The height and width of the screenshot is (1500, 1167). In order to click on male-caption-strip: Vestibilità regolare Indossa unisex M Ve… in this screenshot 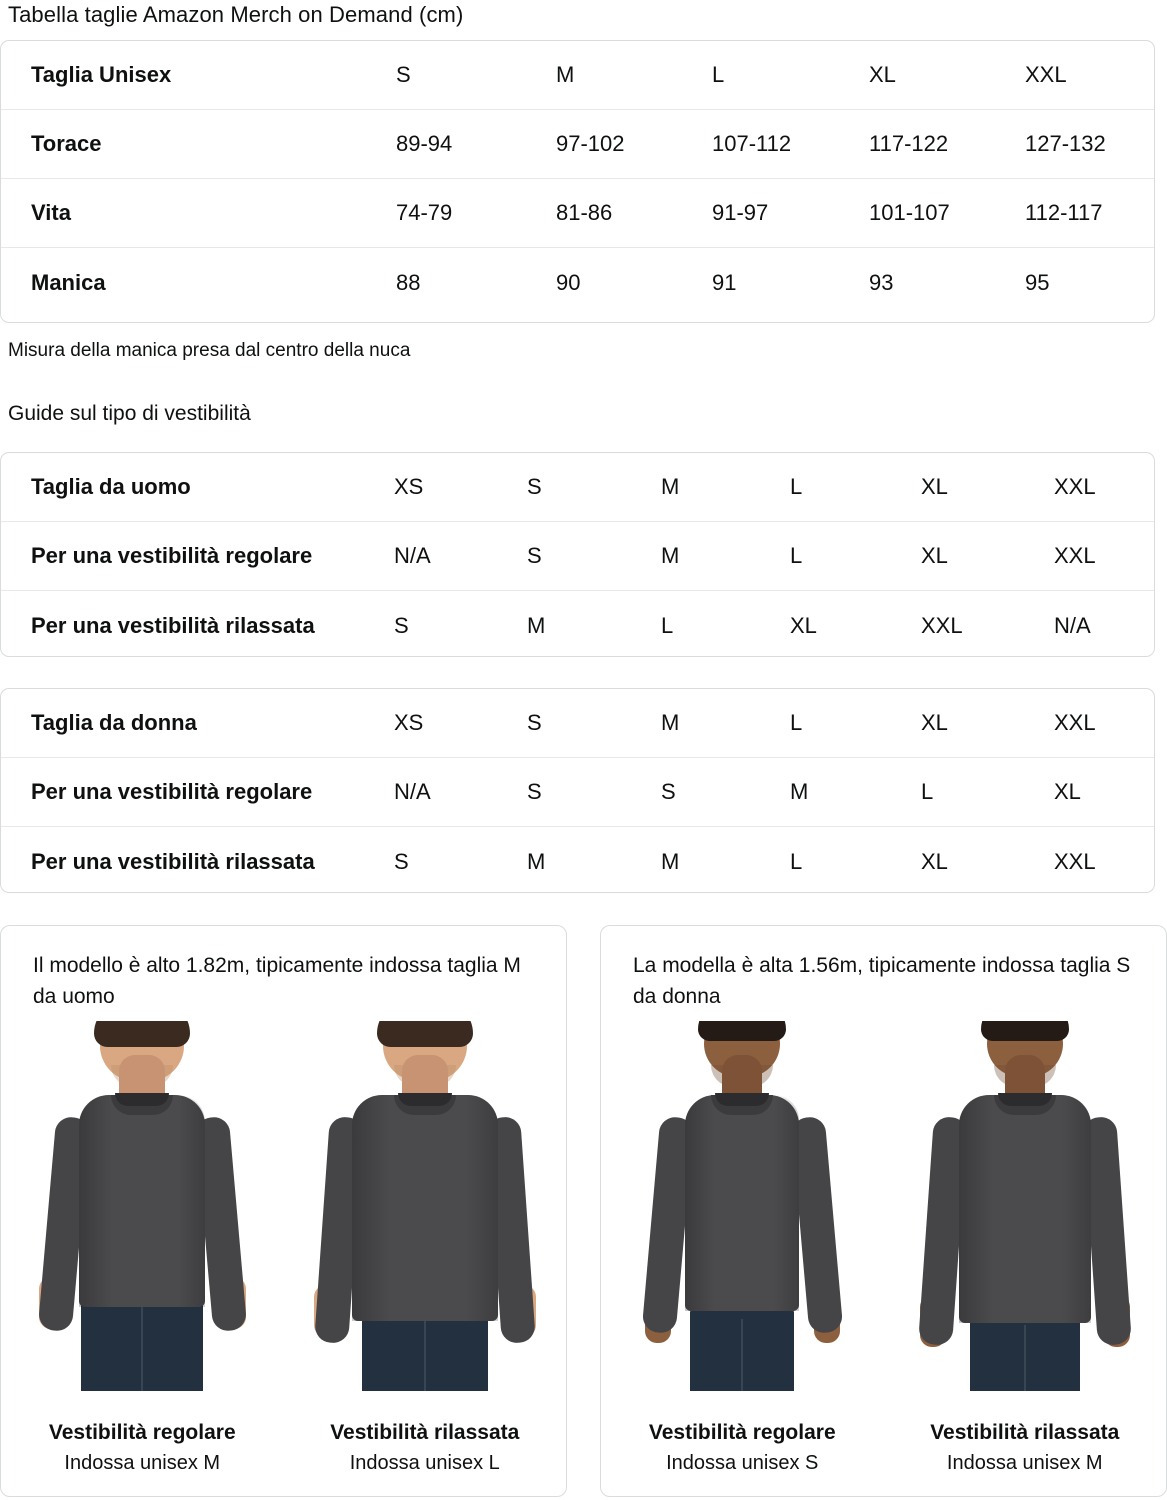, I will do `click(283, 1448)`.